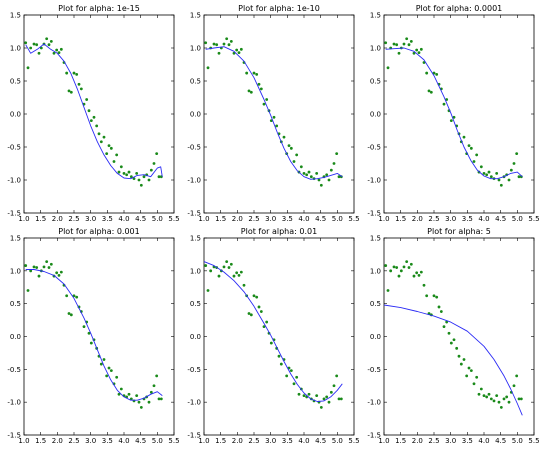  I want to click on x-tick-label: 5.5, so click(353, 441).